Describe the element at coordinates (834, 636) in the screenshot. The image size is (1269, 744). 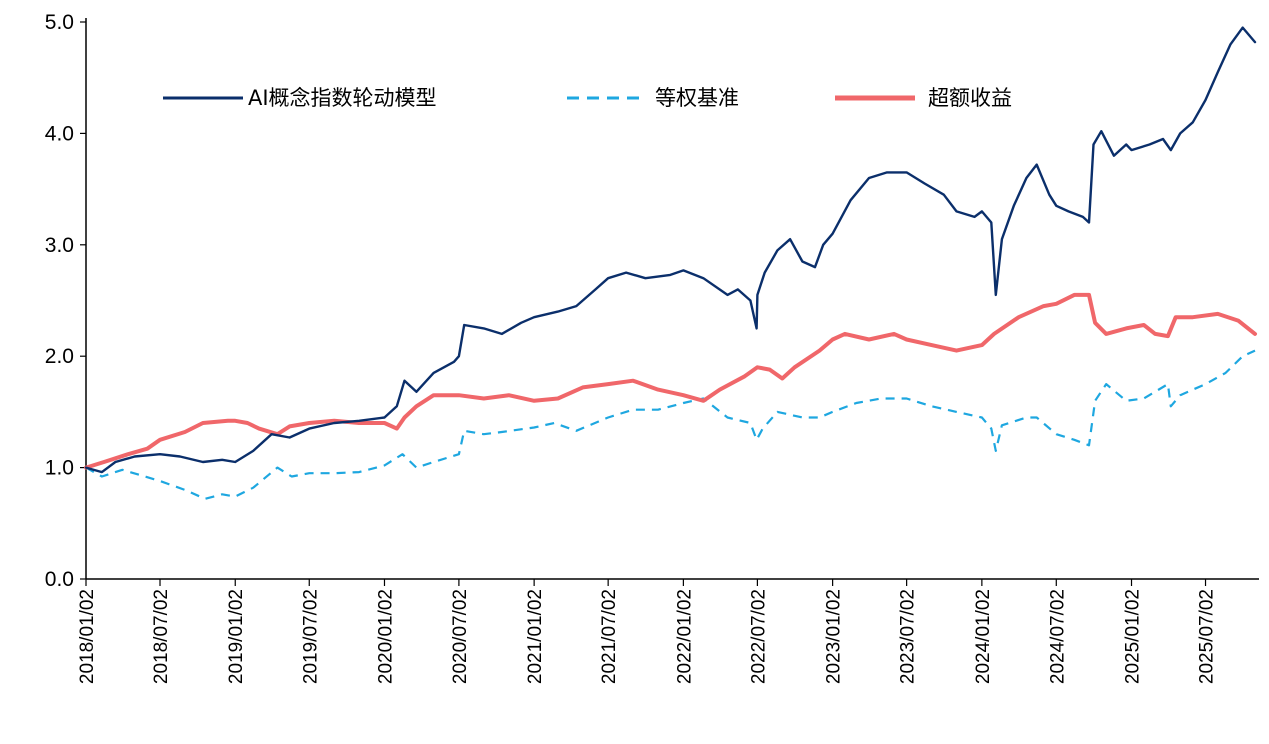
I see `x-tick-label: 2023/01/02` at that location.